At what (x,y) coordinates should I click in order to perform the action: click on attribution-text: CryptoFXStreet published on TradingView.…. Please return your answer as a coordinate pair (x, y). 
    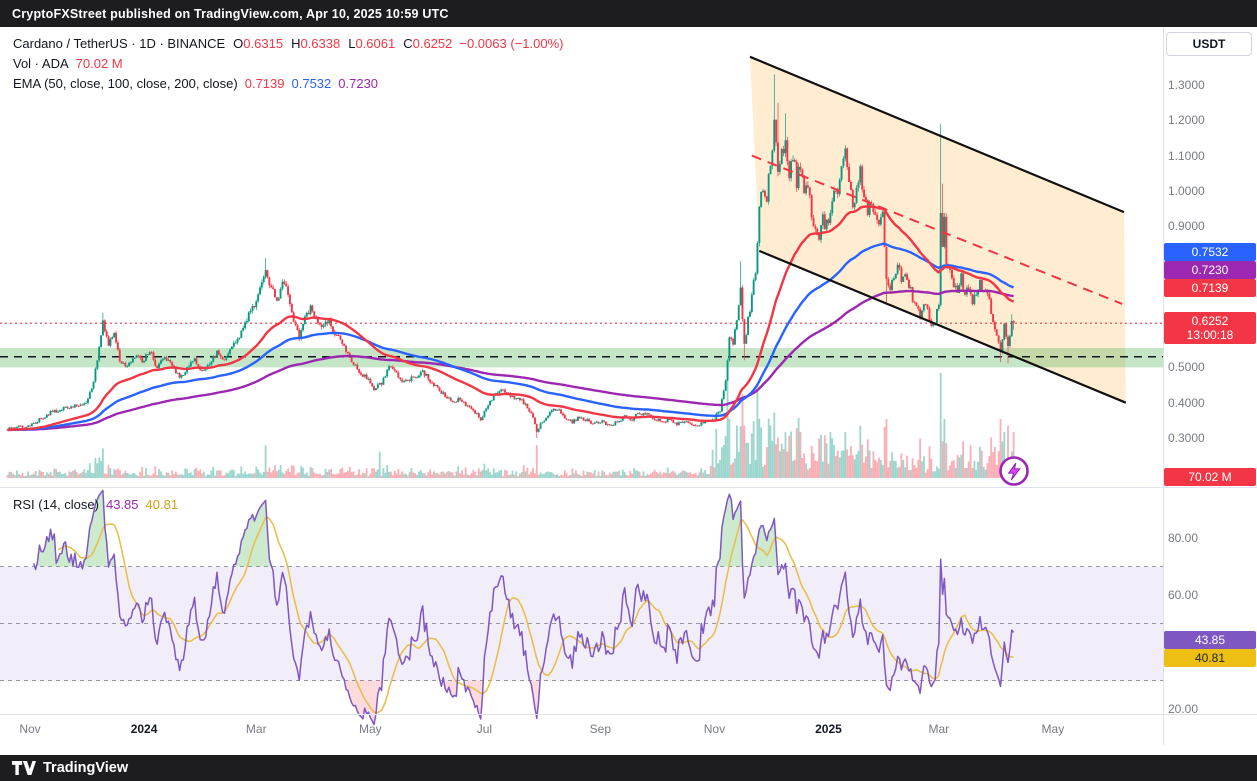
    Looking at the image, I should click on (230, 13).